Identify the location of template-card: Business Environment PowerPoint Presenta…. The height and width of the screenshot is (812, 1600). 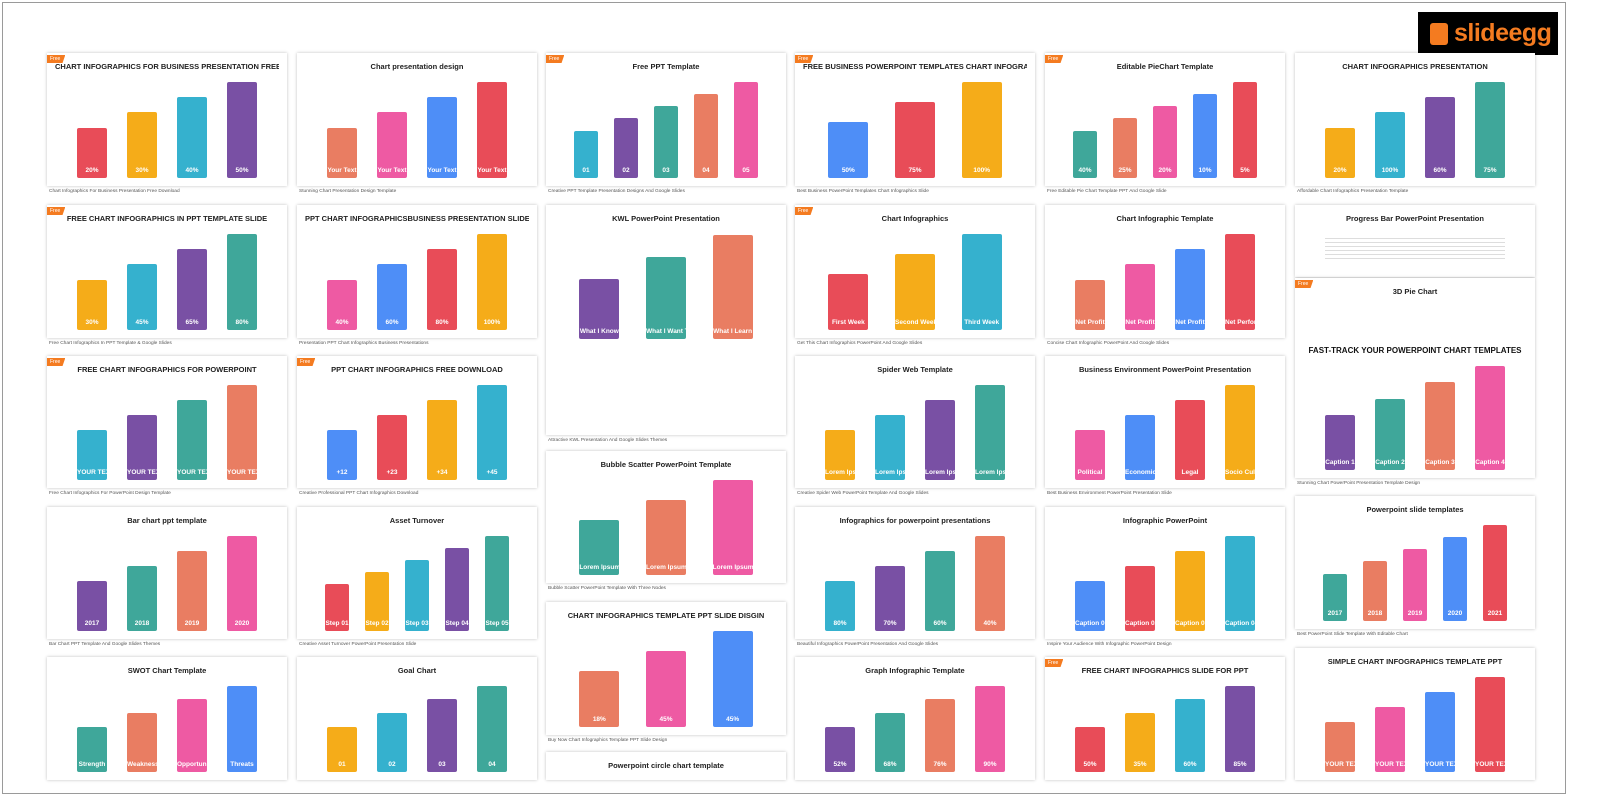
(1165, 422).